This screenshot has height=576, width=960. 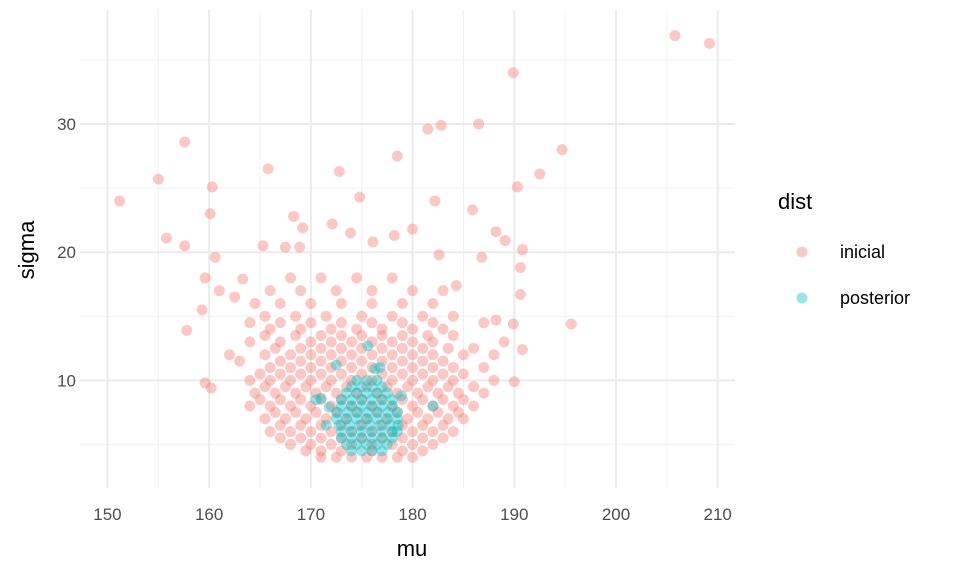 I want to click on legend: dist inicial posterior, so click(x=844, y=248).